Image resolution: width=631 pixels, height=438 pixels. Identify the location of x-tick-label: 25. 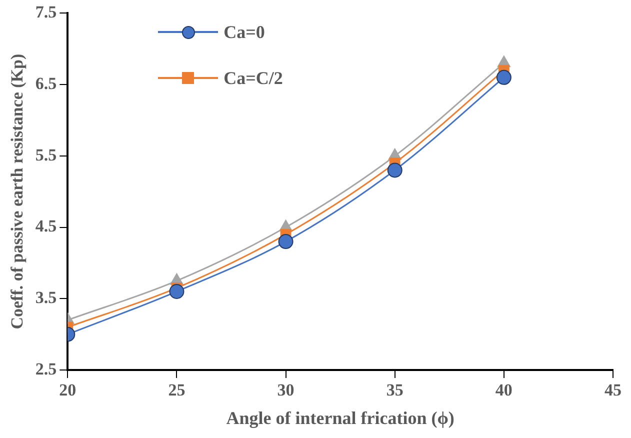
(177, 390).